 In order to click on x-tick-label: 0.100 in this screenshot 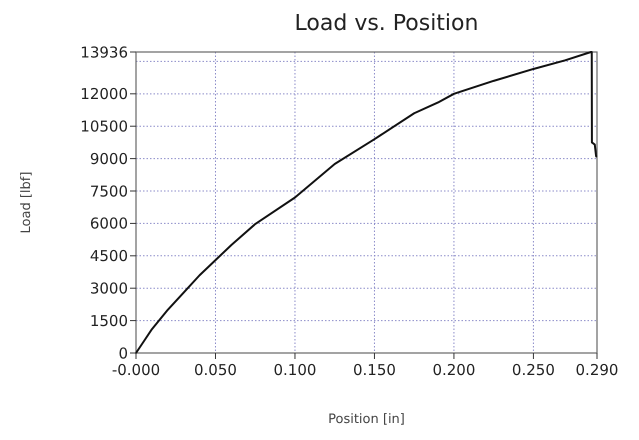, I will do `click(294, 370)`.